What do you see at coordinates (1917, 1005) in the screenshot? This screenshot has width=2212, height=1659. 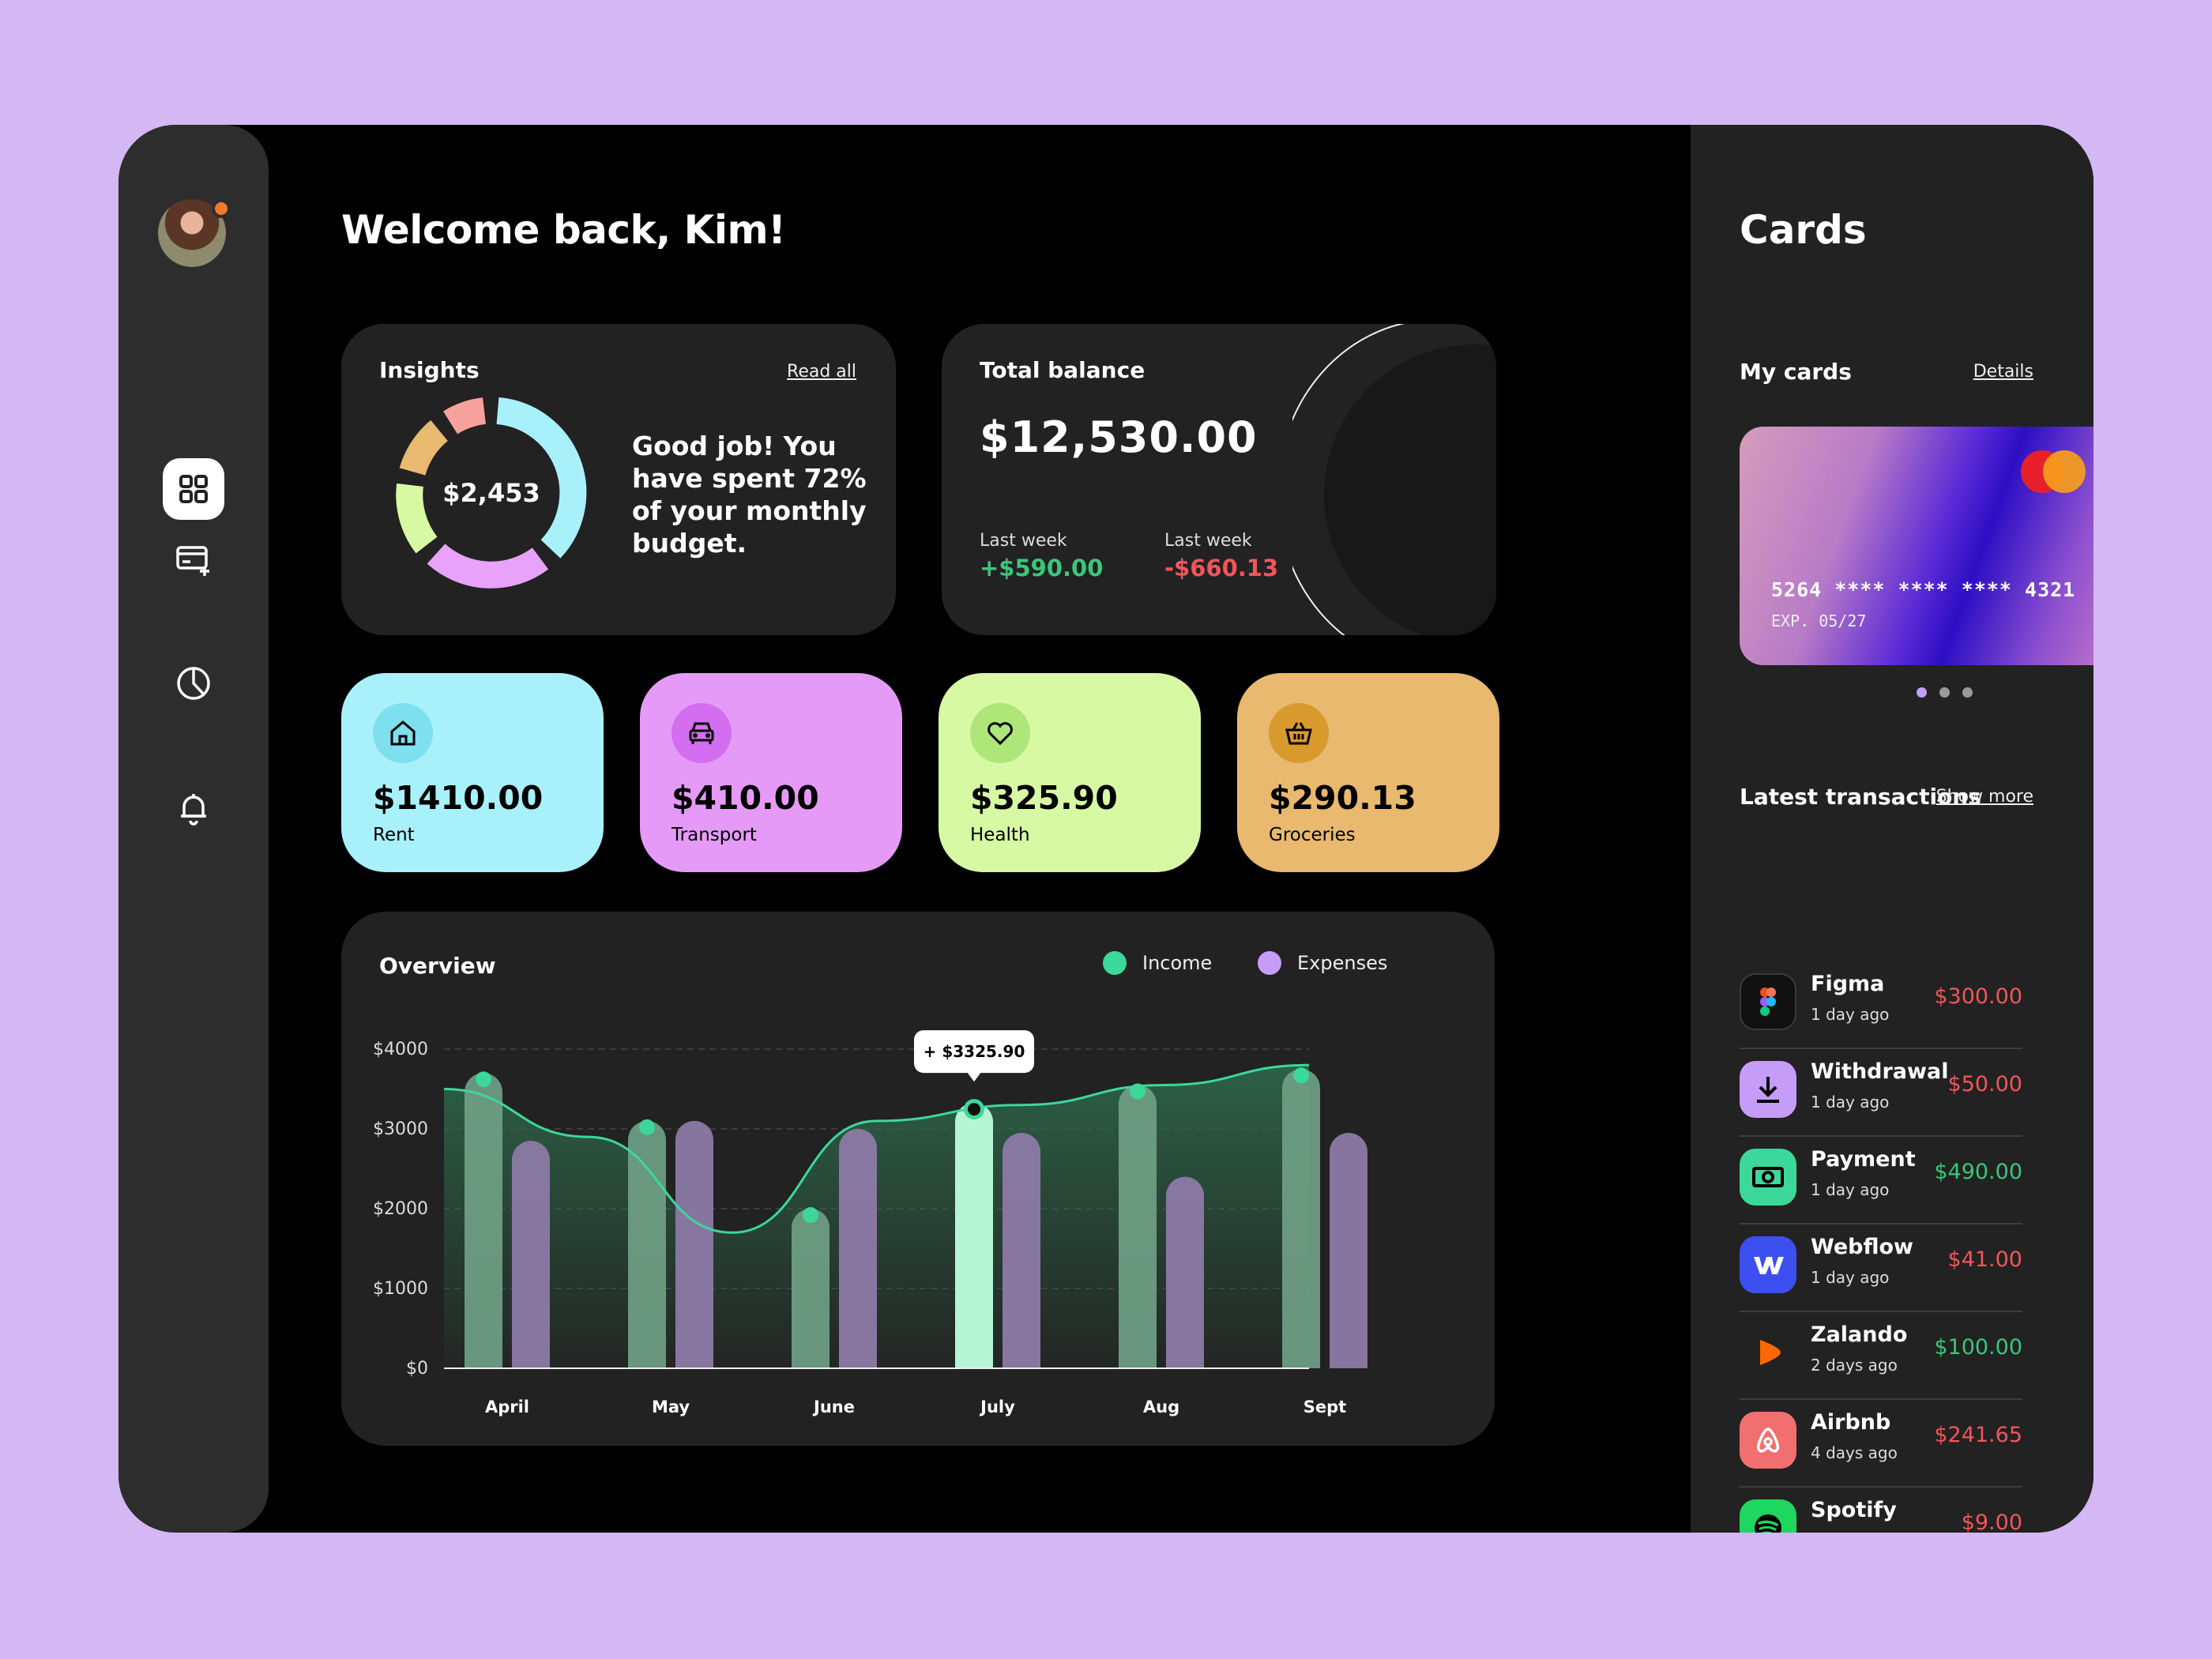 I see `transaction-row-figma: Figma 1 day ago $300.00` at bounding box center [1917, 1005].